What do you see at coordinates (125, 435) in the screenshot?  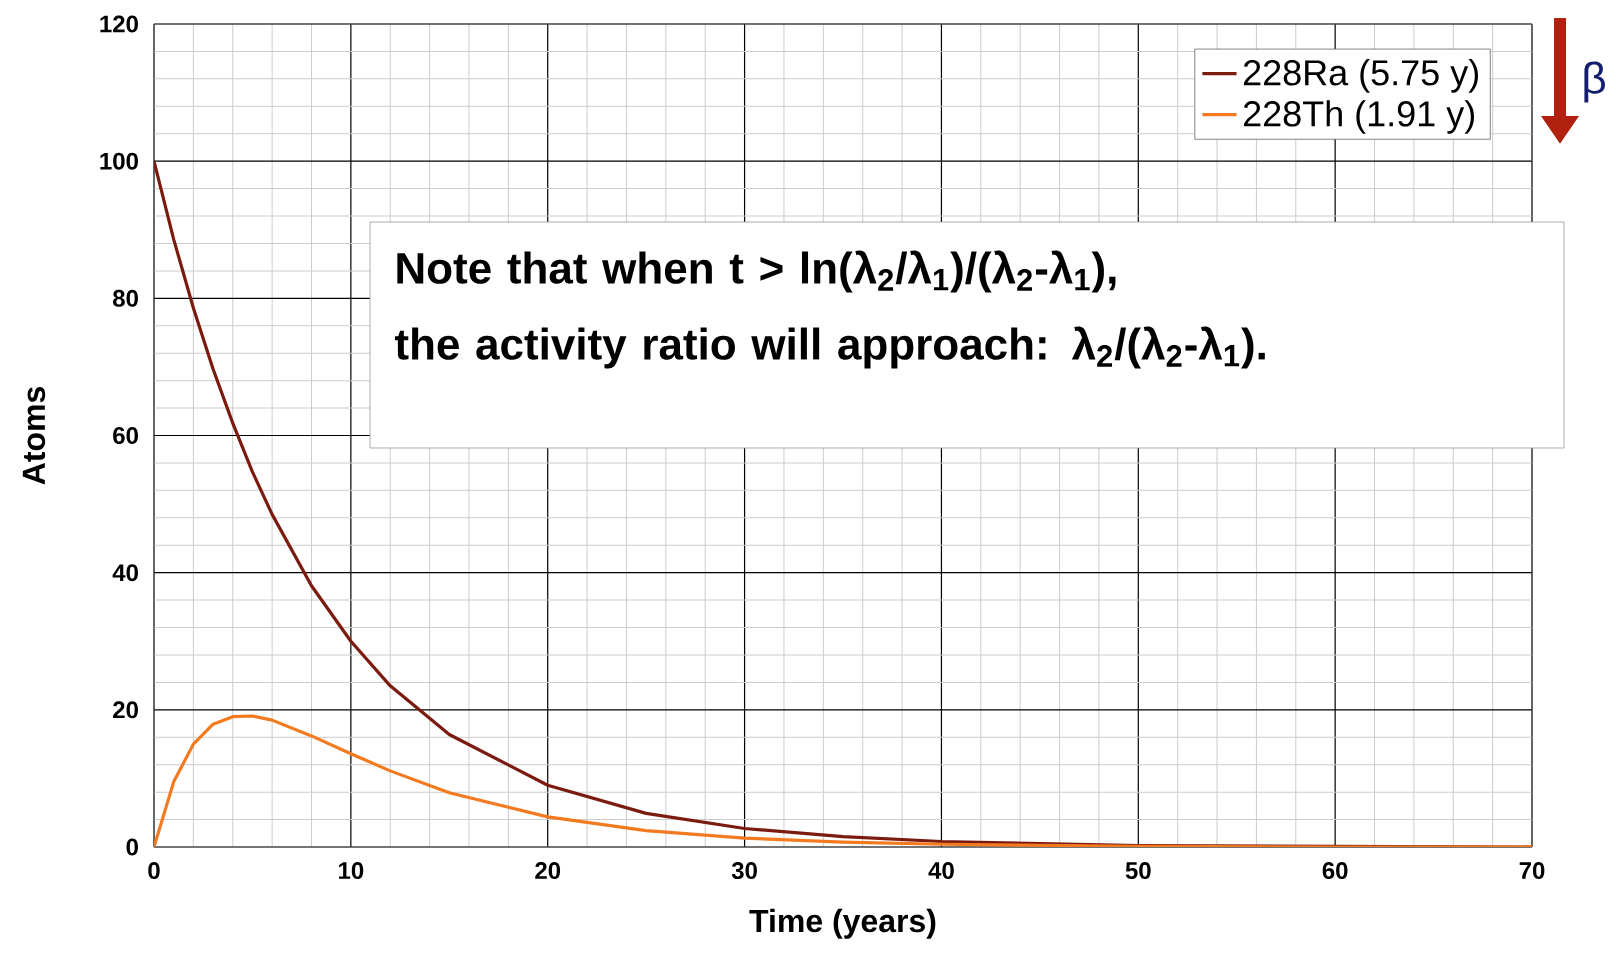 I see `y-tick-label: 60` at bounding box center [125, 435].